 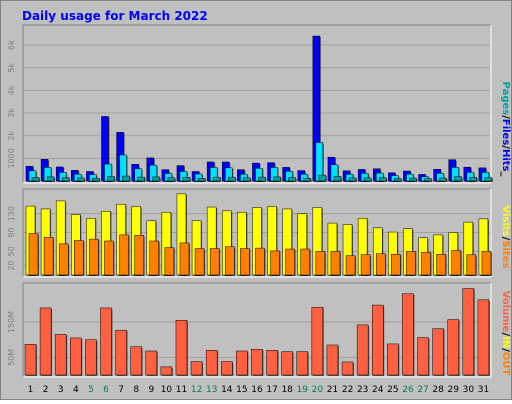 What do you see at coordinates (454, 390) in the screenshot?
I see `day-label: 29` at bounding box center [454, 390].